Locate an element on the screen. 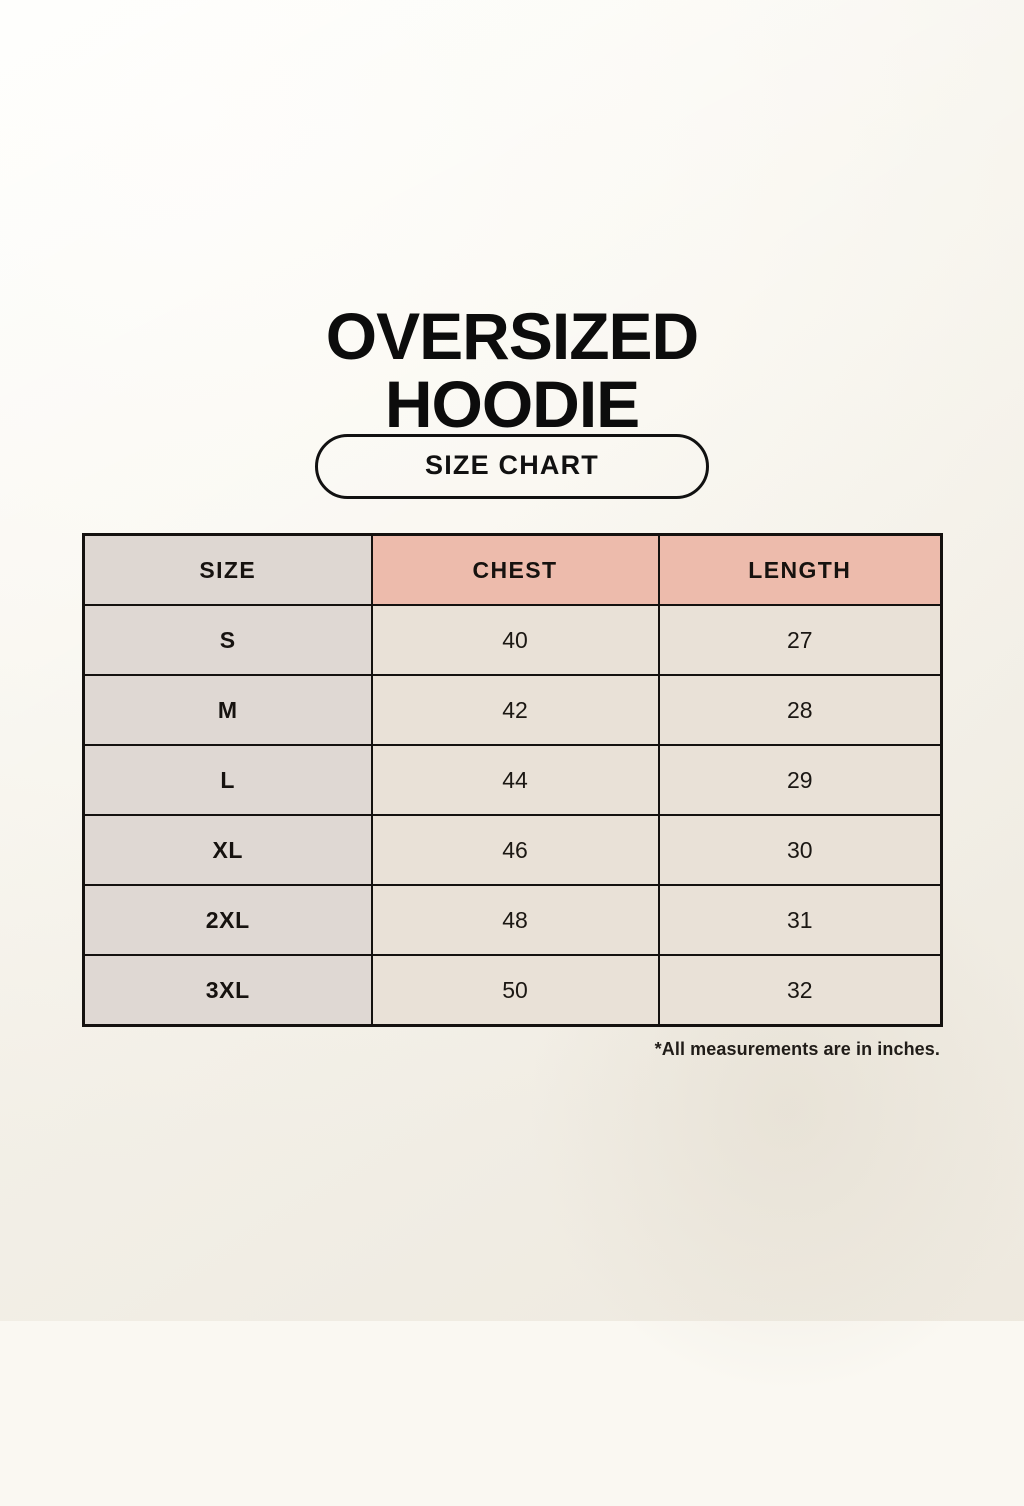 This screenshot has height=1506, width=1024. table-row: M 42 28 is located at coordinates (512, 710).